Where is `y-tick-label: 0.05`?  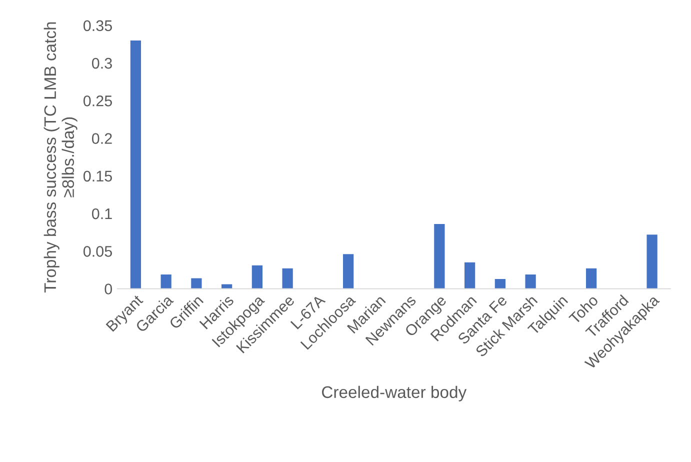
y-tick-label: 0.05 is located at coordinates (97, 251).